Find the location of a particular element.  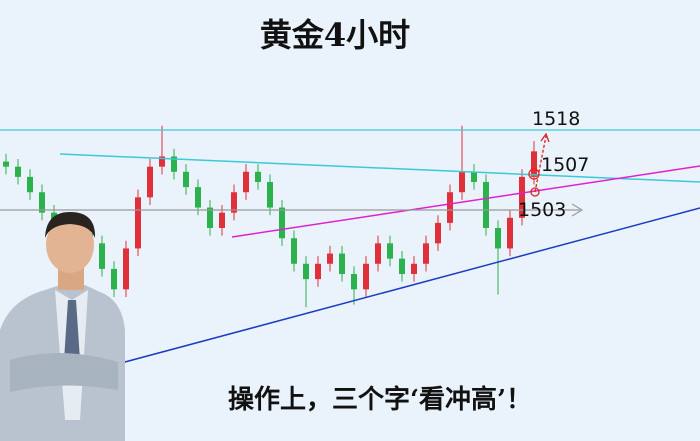

title: 黄金4小时 is located at coordinates (335, 35).